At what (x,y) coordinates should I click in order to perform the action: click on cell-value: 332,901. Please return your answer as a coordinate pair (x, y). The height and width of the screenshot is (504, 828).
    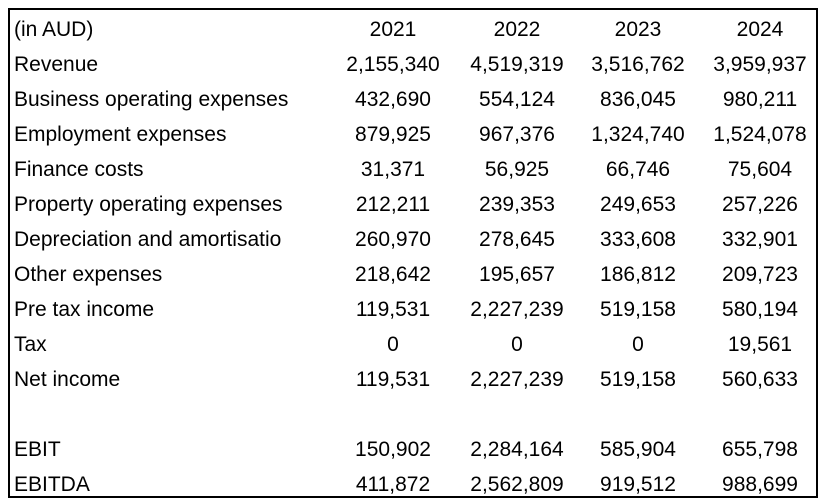
    Looking at the image, I should click on (760, 239).